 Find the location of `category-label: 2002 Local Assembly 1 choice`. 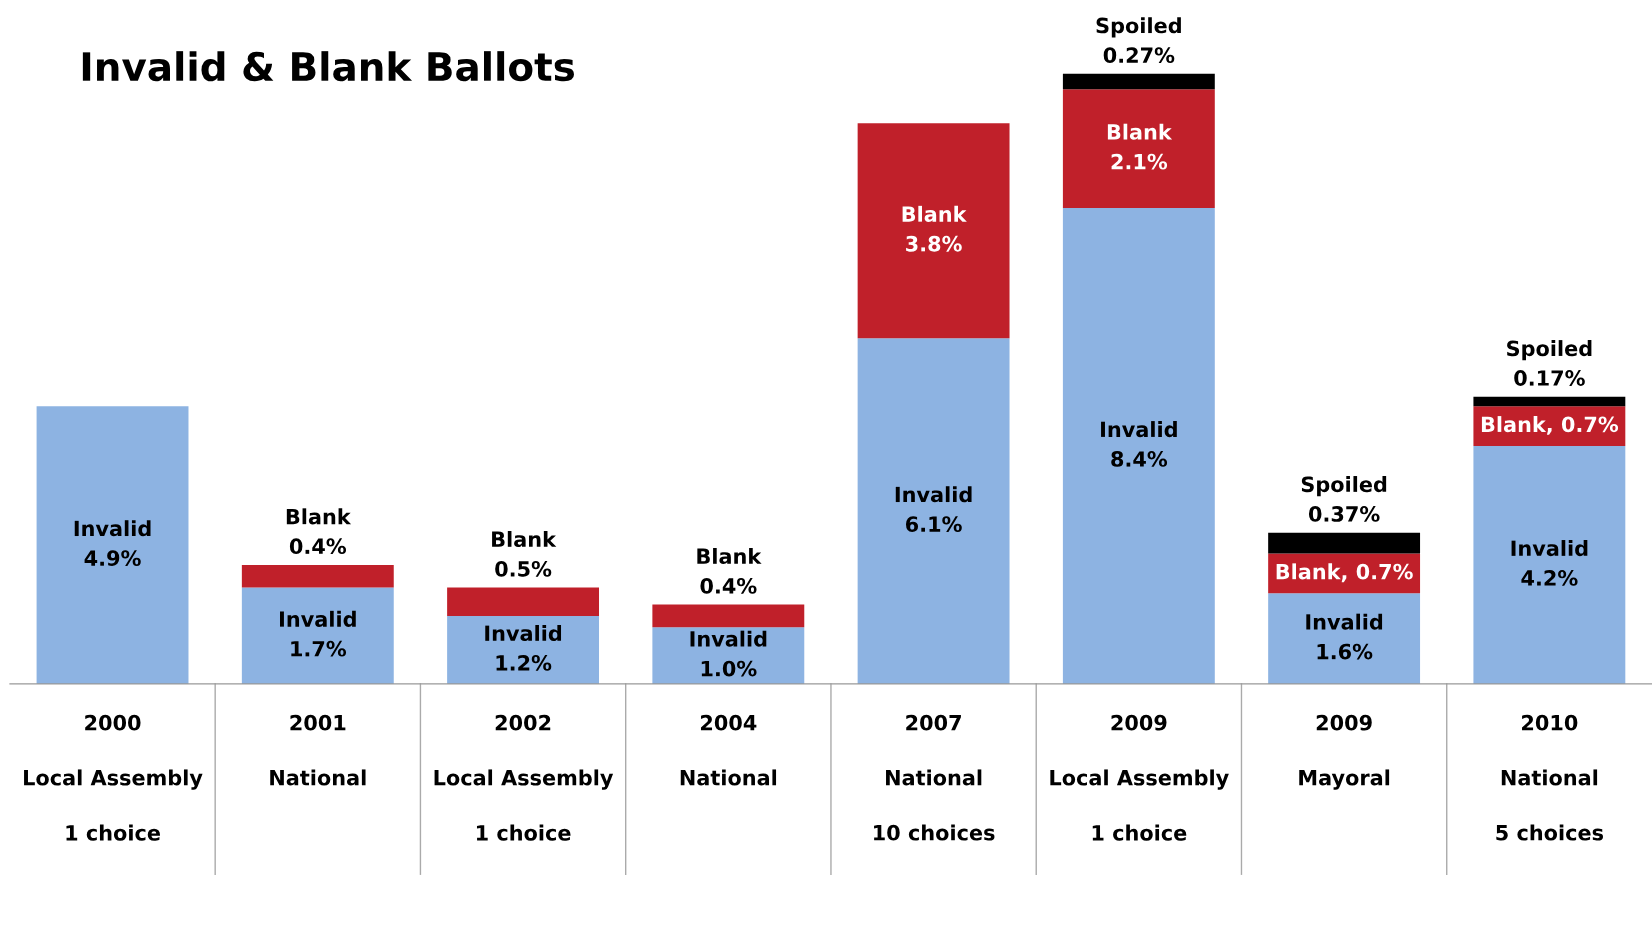

category-label: 2002 Local Assembly 1 choice is located at coordinates (524, 777).